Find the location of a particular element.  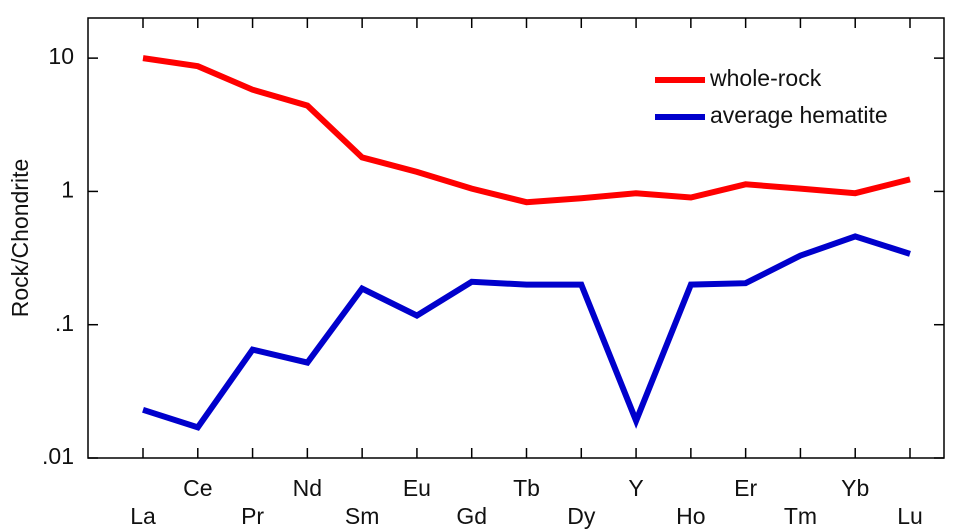

x-tick-label: Er is located at coordinates (745, 488).